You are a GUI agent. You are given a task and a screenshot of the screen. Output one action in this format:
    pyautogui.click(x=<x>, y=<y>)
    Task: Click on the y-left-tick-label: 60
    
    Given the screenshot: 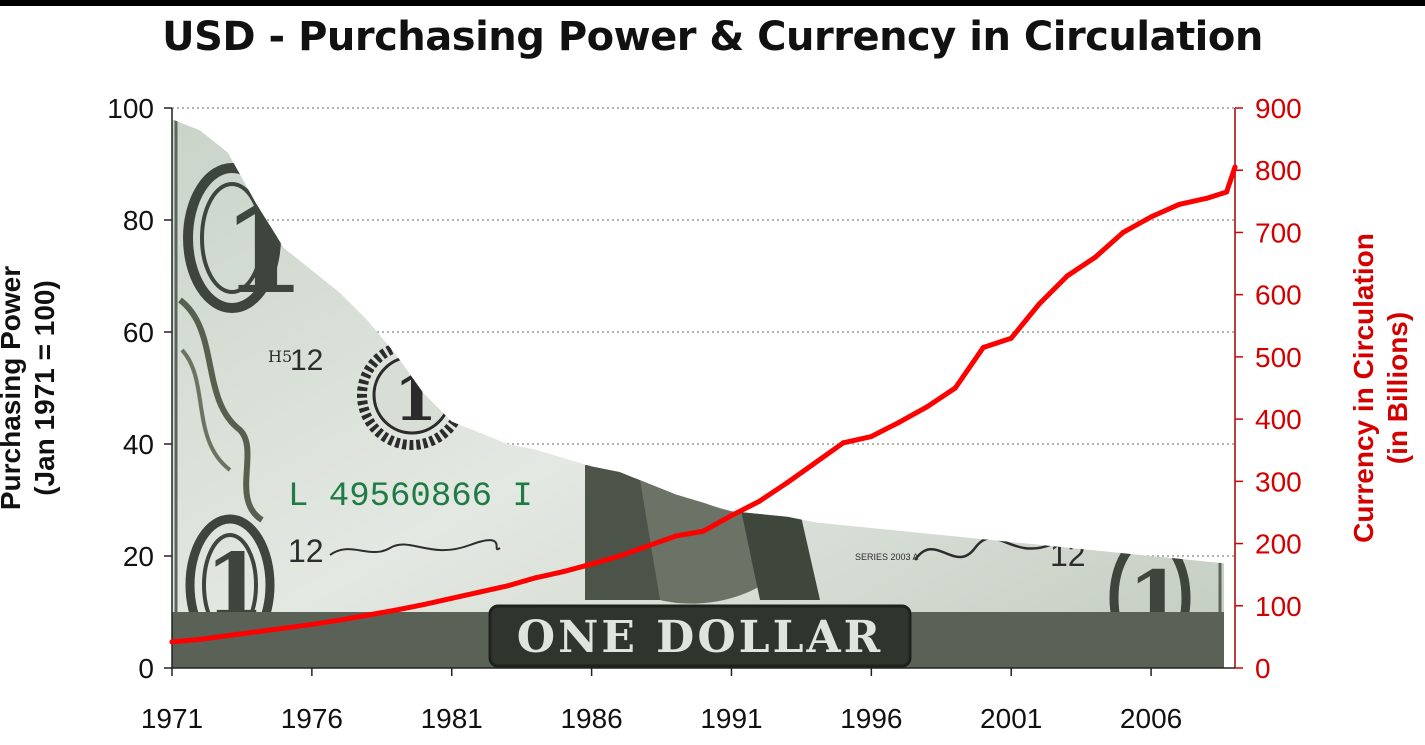 What is the action you would take?
    pyautogui.click(x=138, y=332)
    